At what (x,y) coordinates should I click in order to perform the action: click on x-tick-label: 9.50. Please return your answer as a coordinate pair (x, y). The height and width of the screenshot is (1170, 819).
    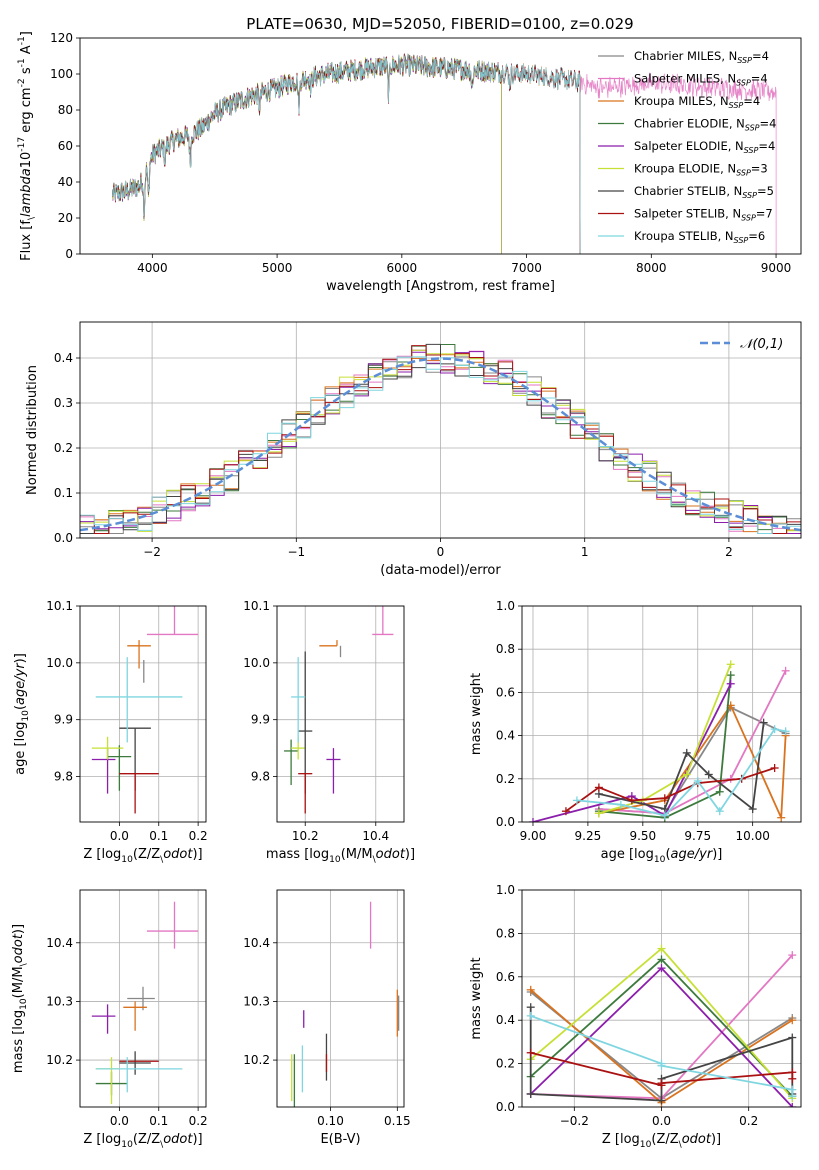
    Looking at the image, I should click on (642, 836).